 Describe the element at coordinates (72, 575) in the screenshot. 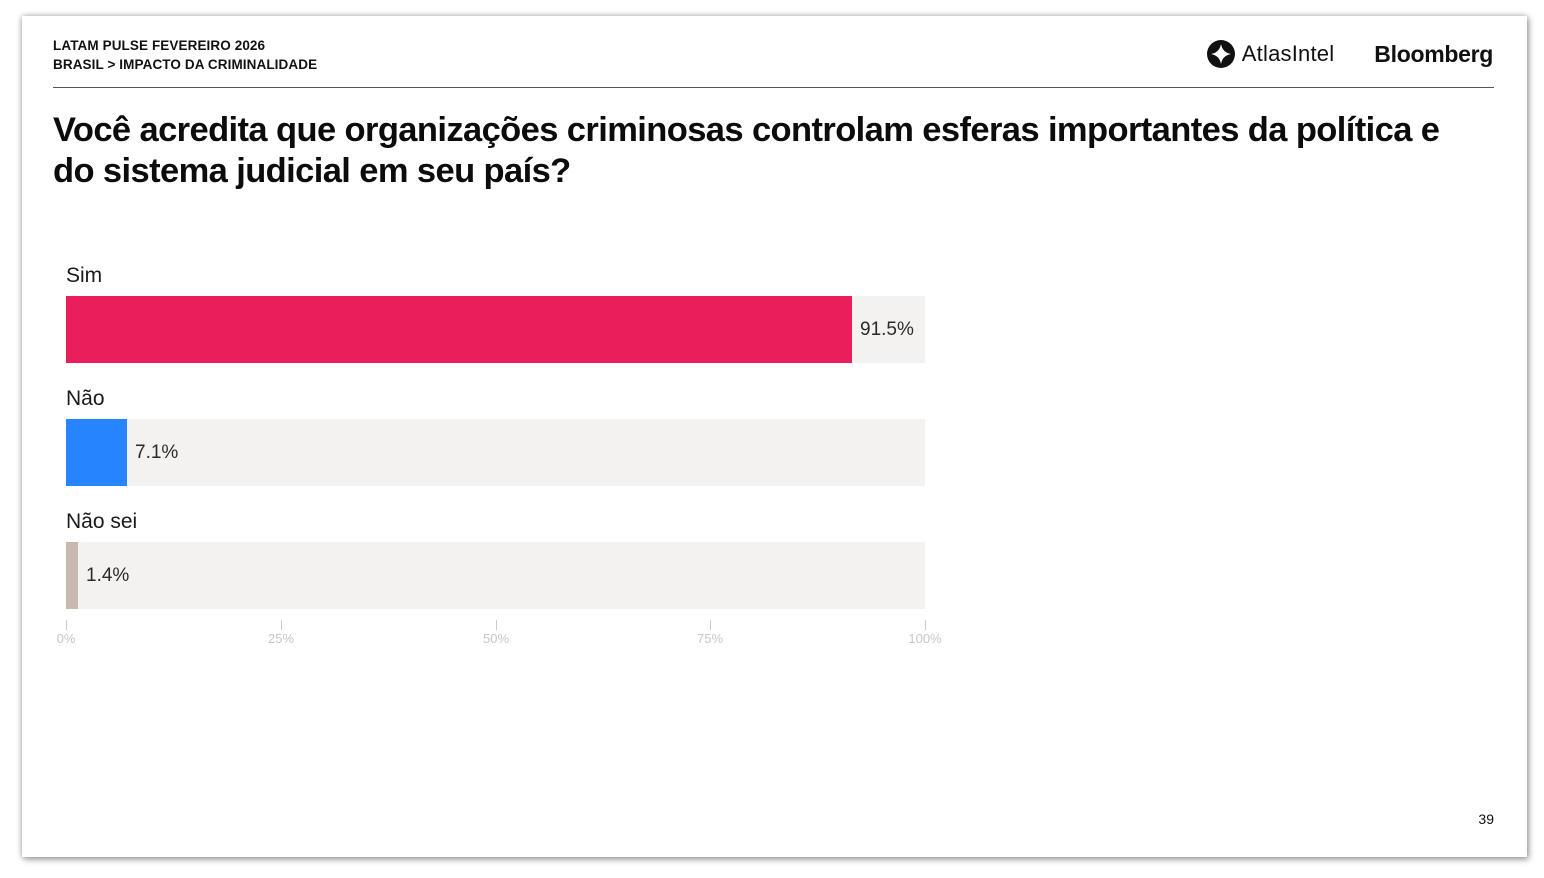

I see `bar-nao-sei` at that location.